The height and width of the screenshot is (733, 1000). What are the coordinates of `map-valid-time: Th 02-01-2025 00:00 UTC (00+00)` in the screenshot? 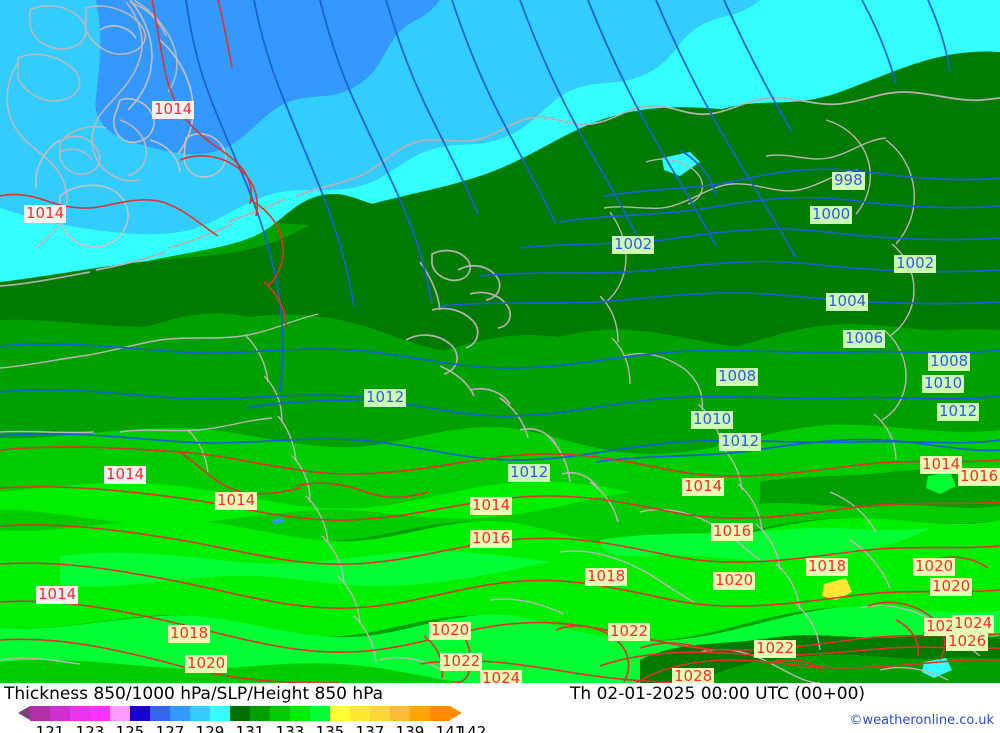 It's located at (718, 694).